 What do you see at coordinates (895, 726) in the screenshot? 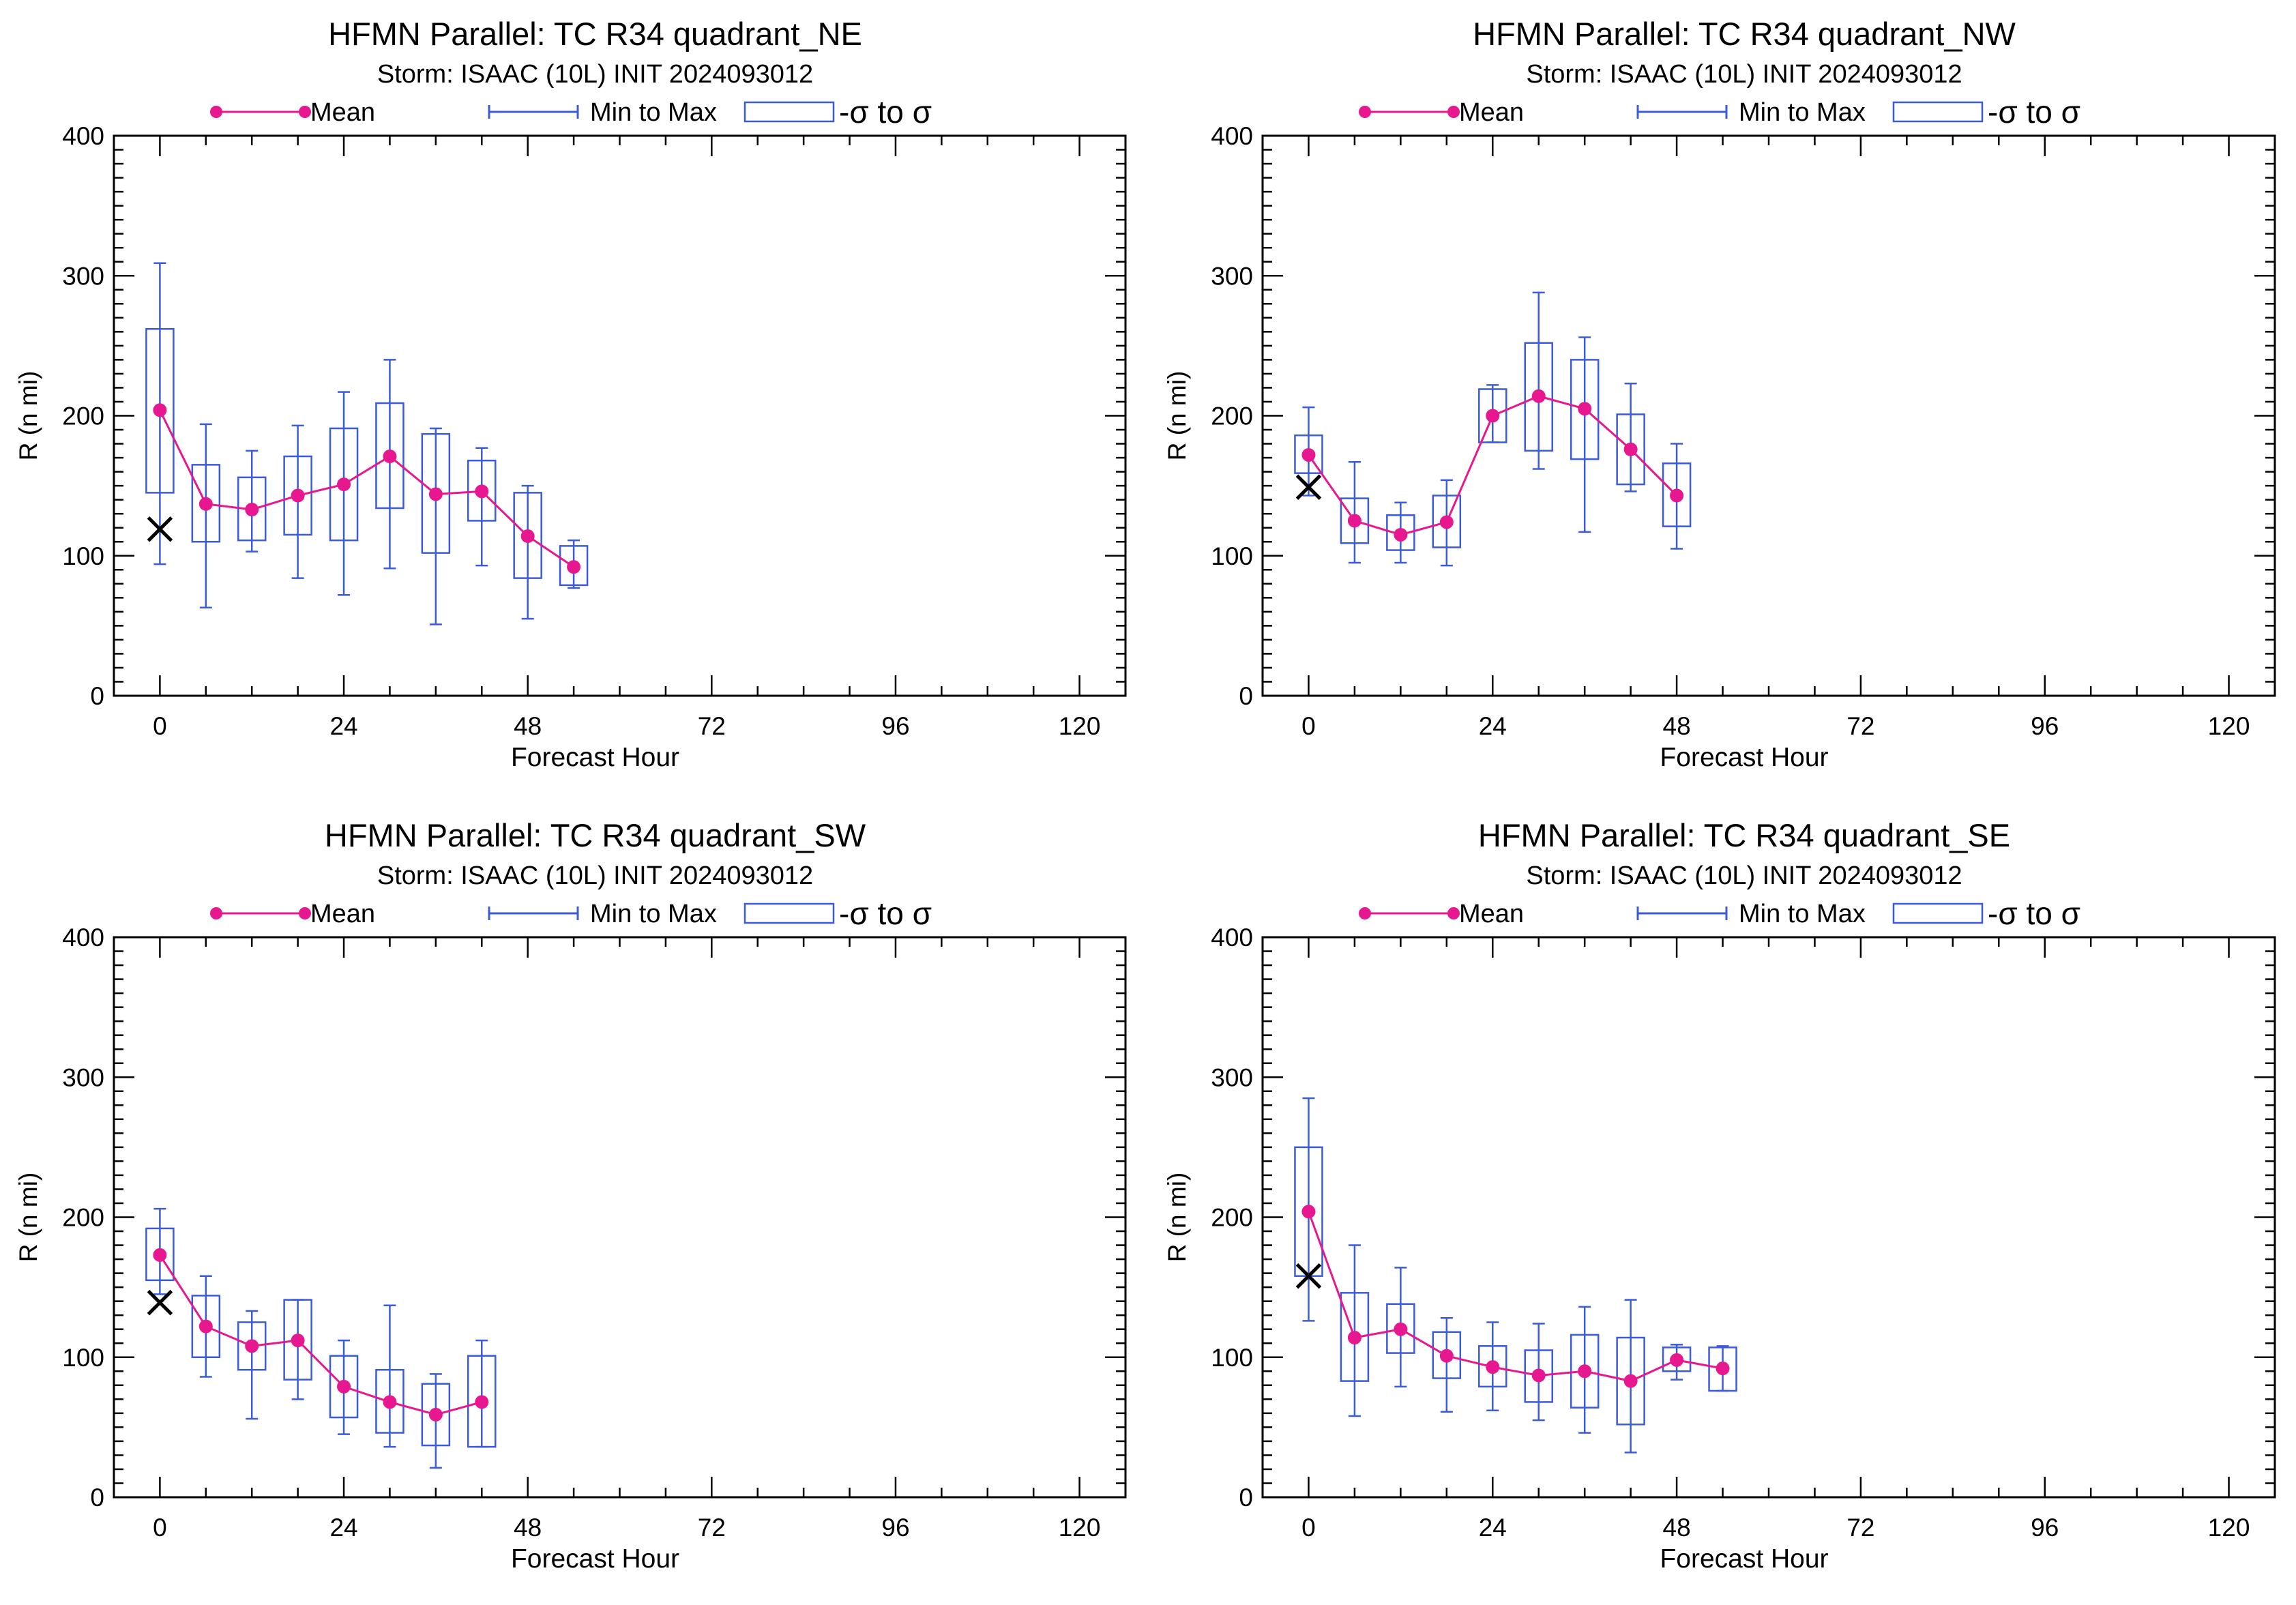
I see `x-tick-label: 96` at bounding box center [895, 726].